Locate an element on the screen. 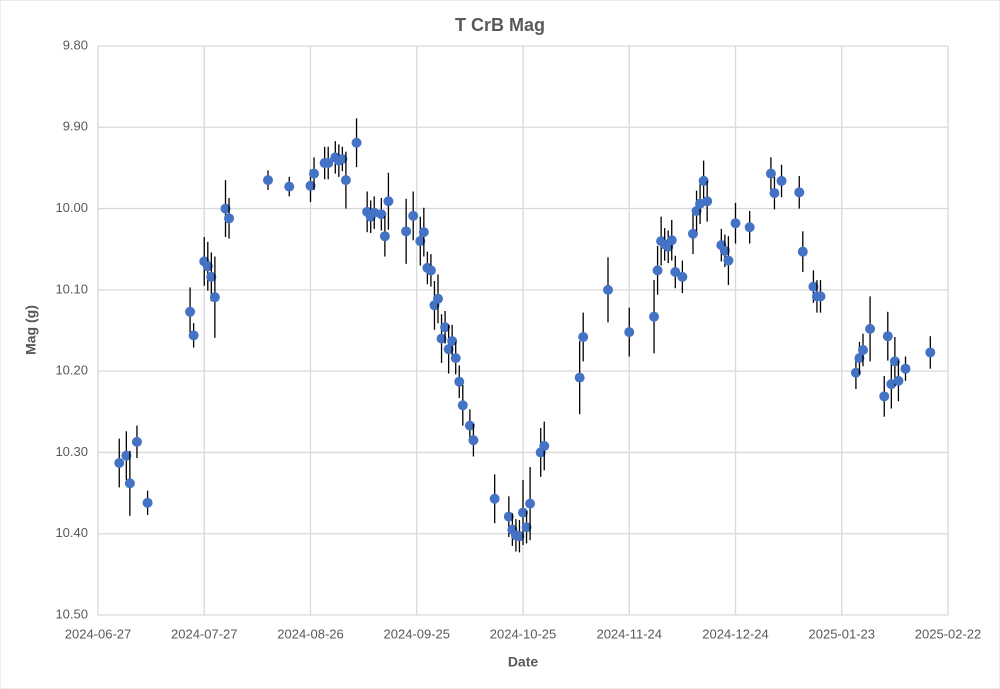 The width and height of the screenshot is (1000, 689). y-tick-label: 10.30 is located at coordinates (71, 451).